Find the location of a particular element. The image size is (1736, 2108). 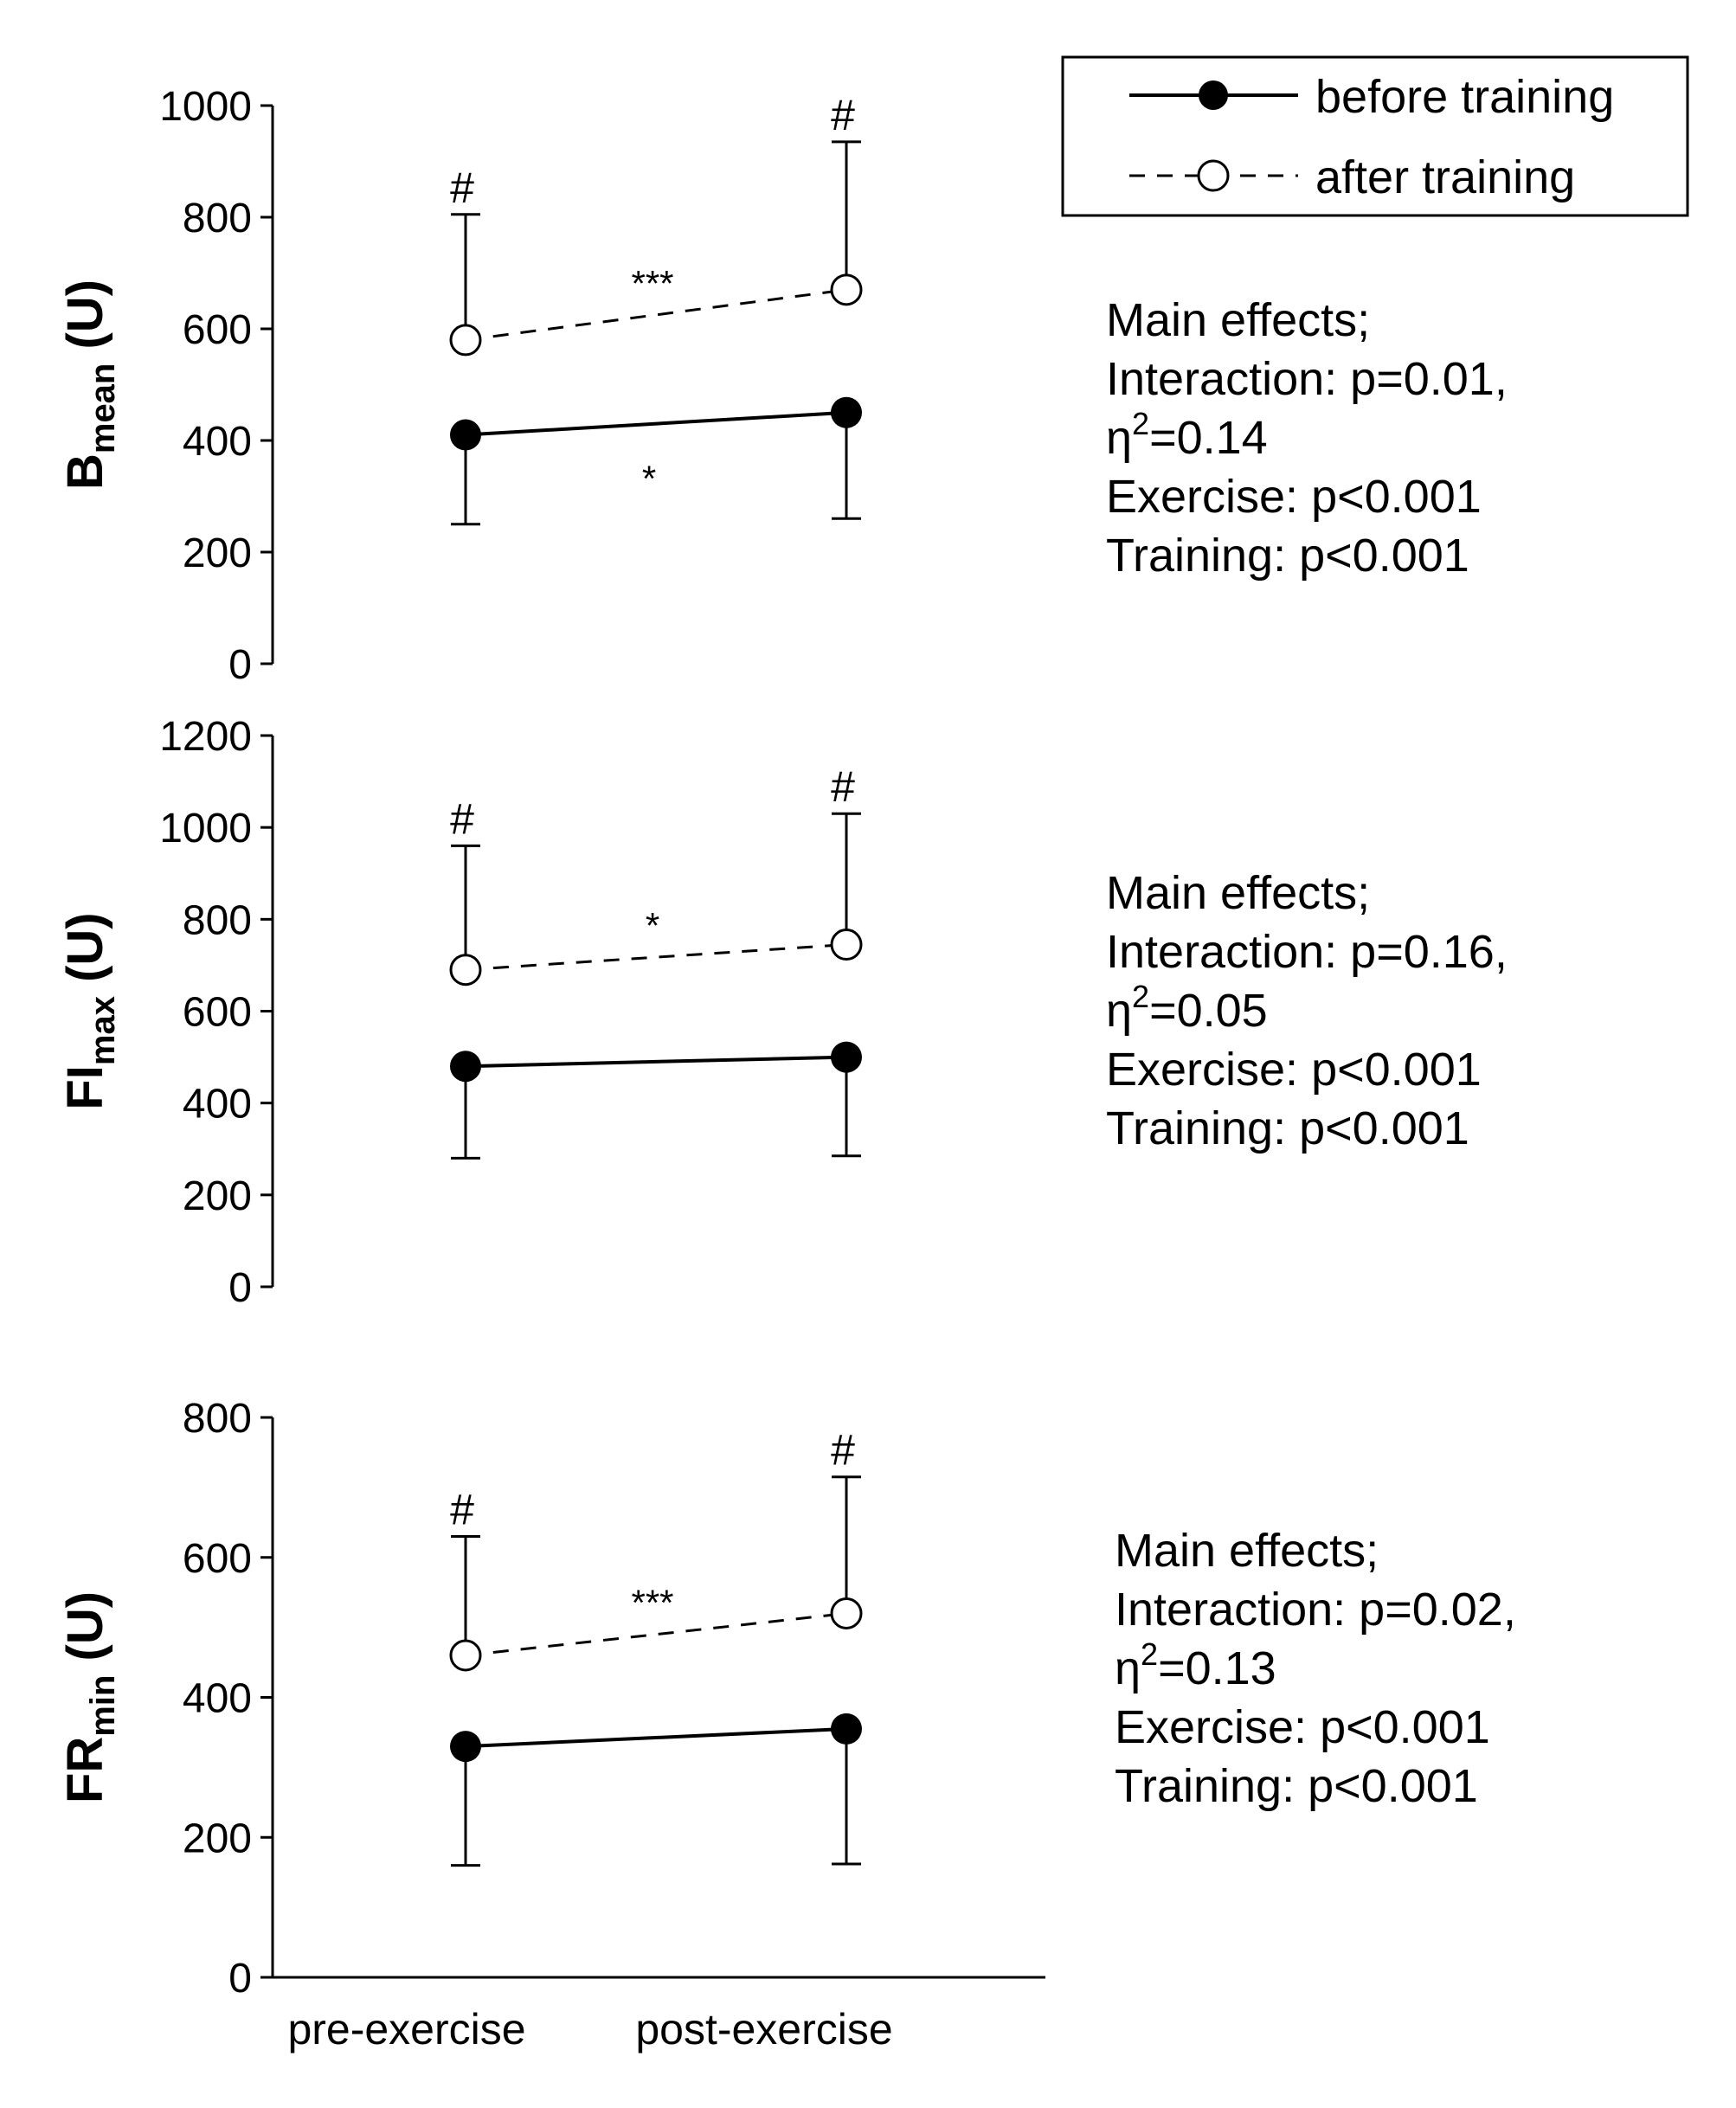

y-axis-label: Bmean (U) is located at coordinates (89, 385).